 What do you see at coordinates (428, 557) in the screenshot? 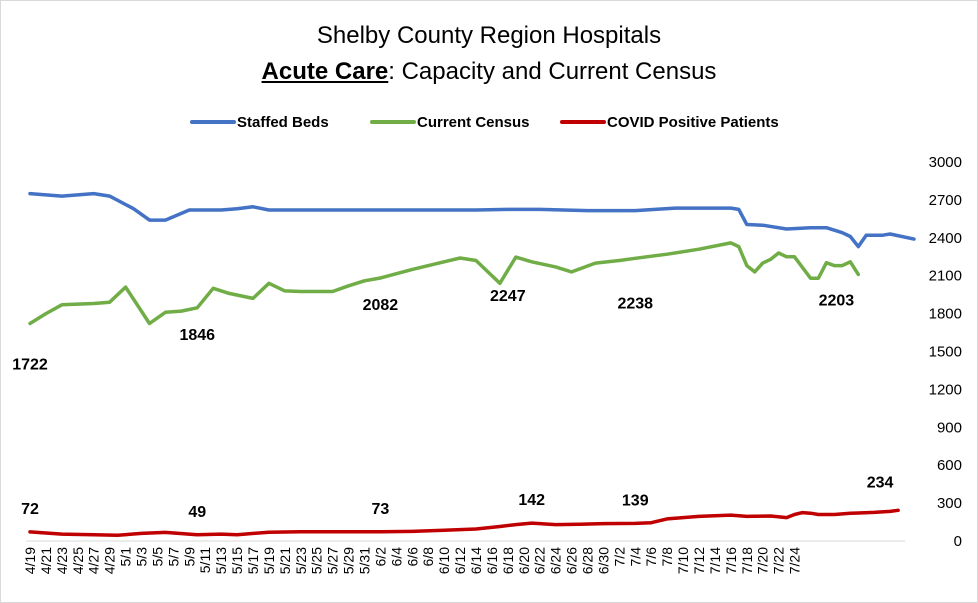
I see `x-tick-label: 6/8` at bounding box center [428, 557].